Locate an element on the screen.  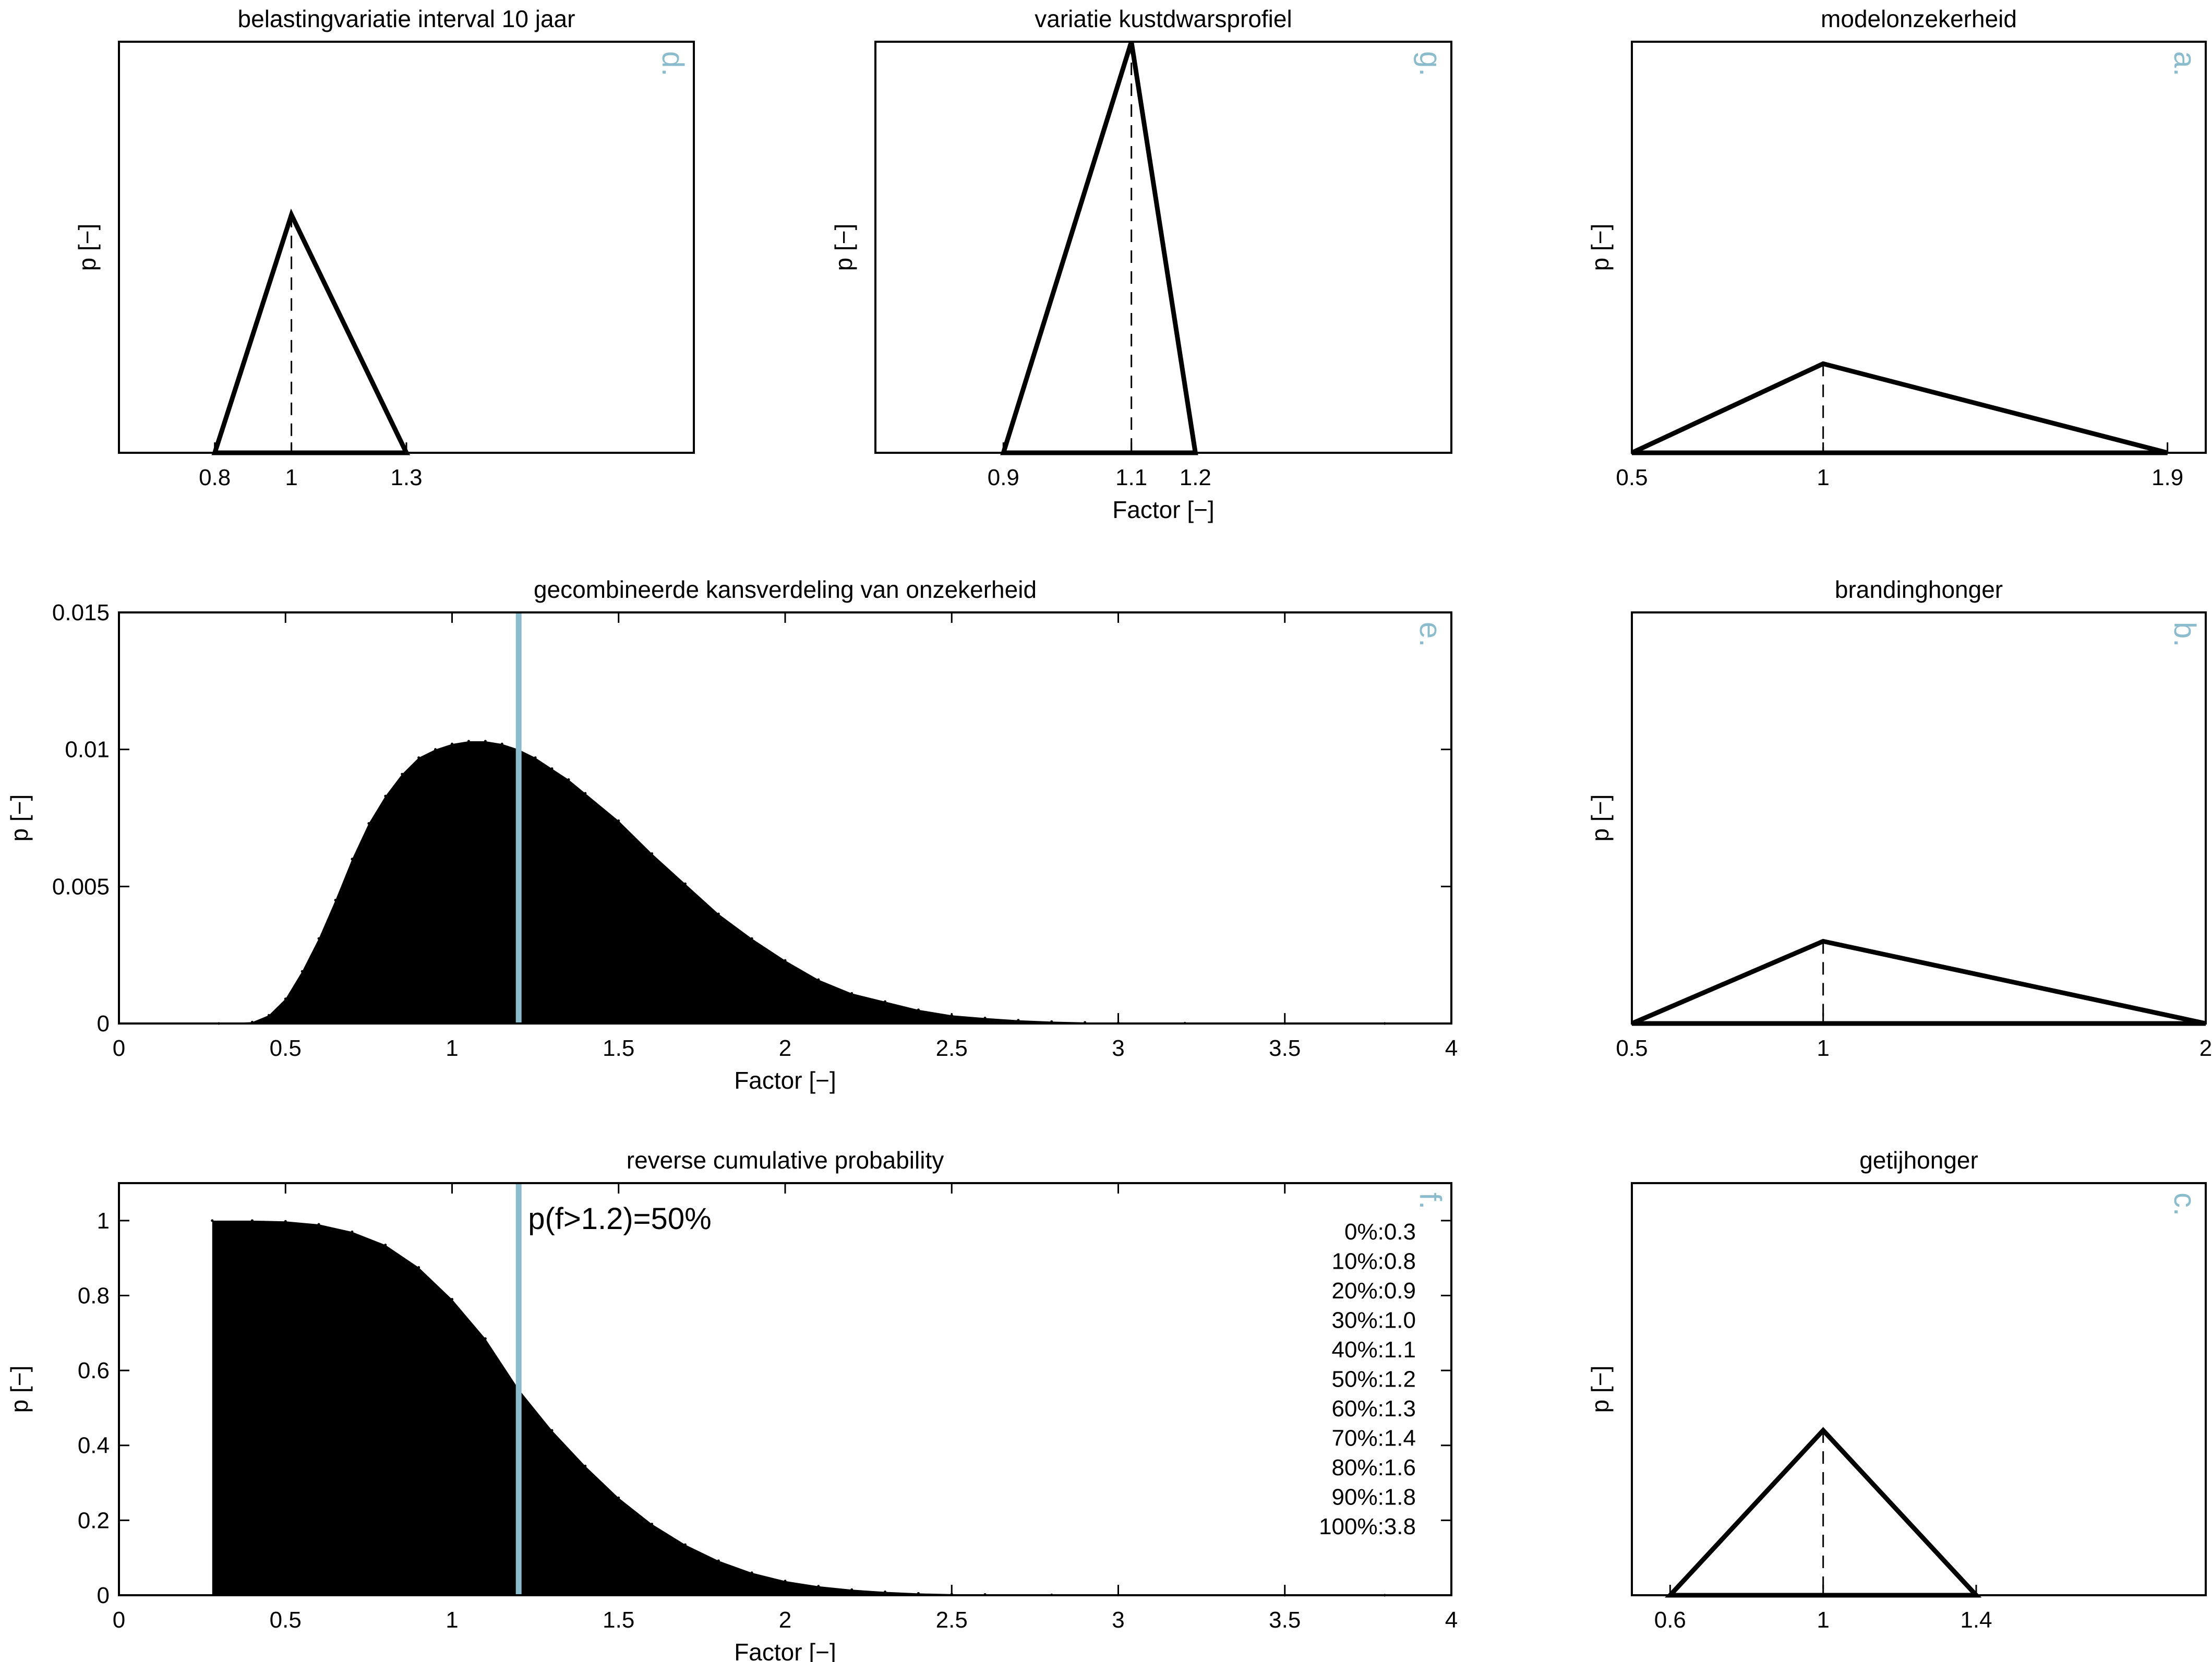
percentile-label: 70%:1.4 is located at coordinates (1374, 1438).